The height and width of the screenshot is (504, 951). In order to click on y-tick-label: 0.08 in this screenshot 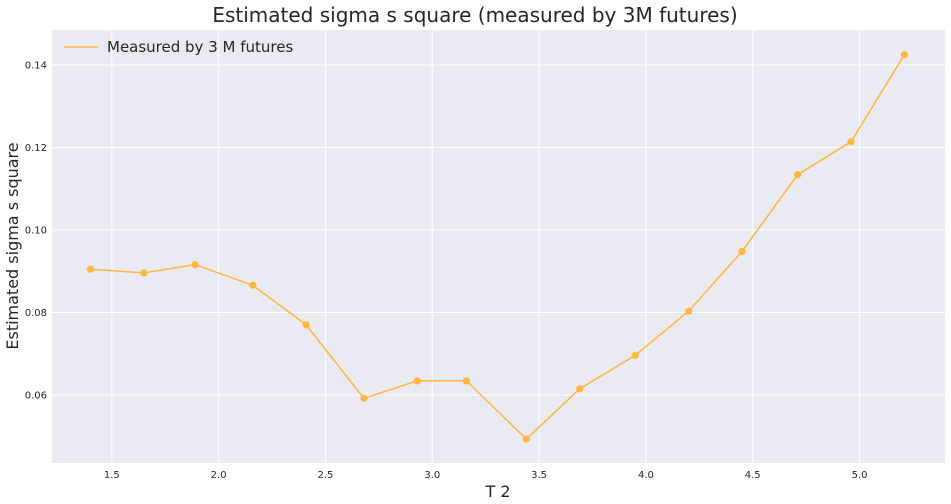, I will do `click(36, 313)`.